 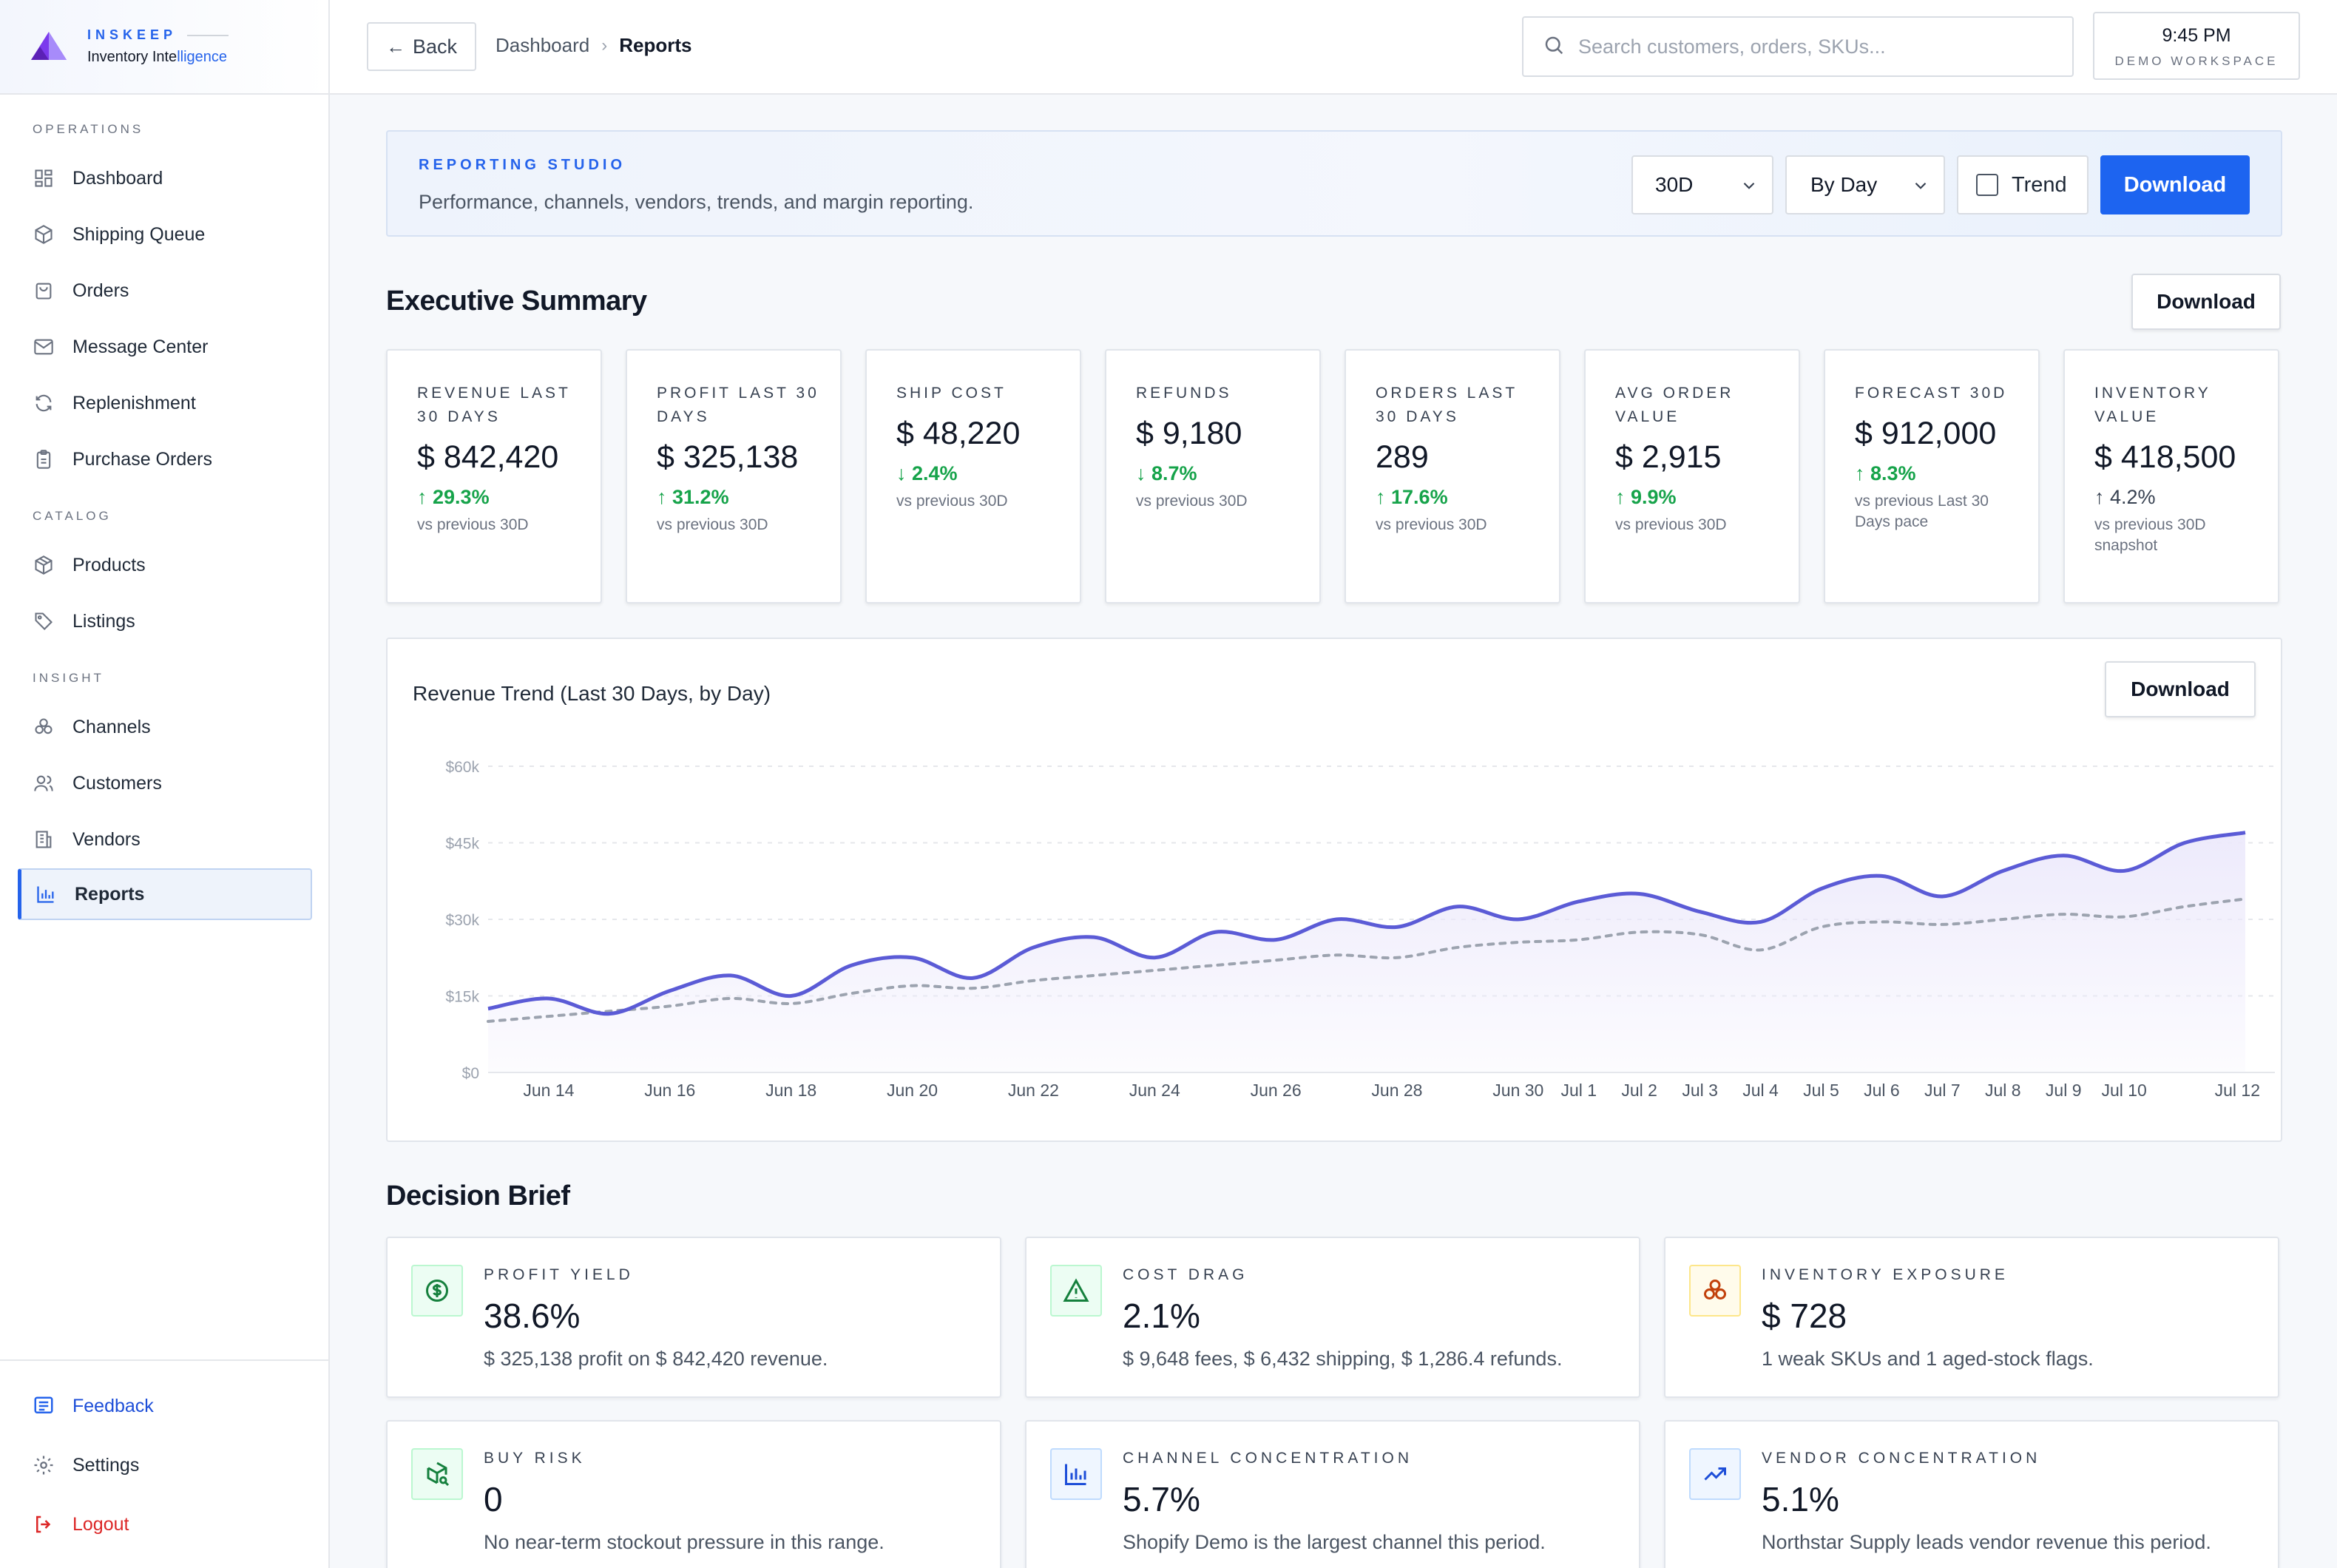 What do you see at coordinates (2150, 535) in the screenshot?
I see `kpi-comparison: vs previous 30D snapshot` at bounding box center [2150, 535].